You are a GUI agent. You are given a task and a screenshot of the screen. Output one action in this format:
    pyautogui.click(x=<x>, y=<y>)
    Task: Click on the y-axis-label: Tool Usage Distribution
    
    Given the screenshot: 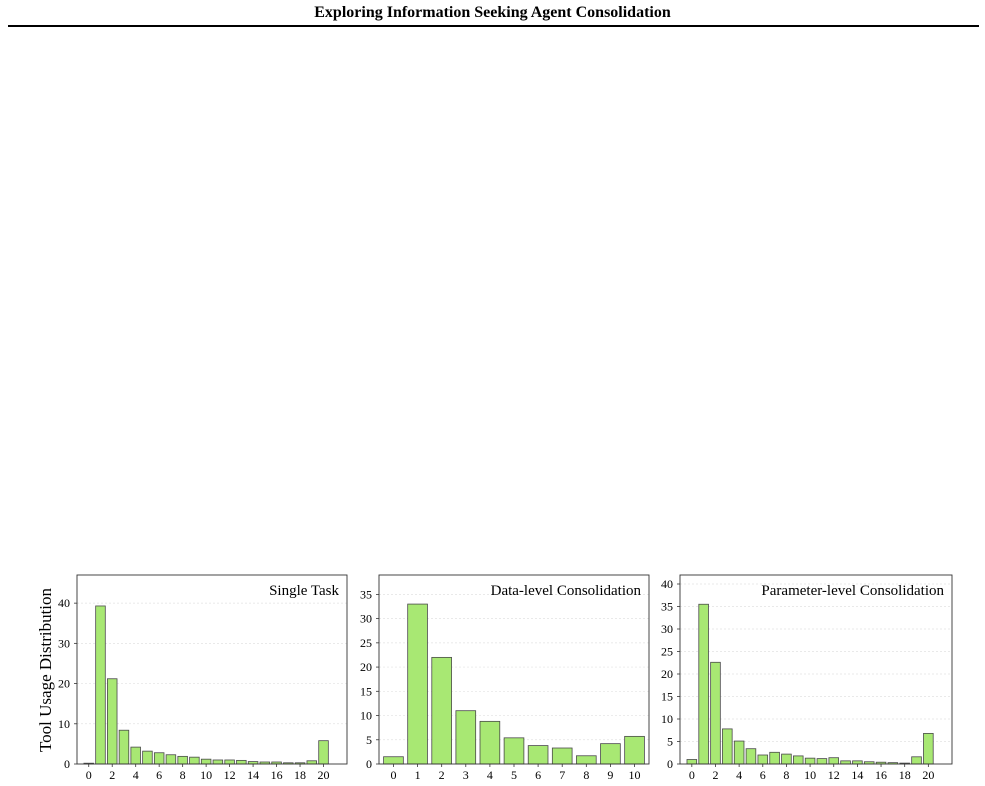 What is the action you would take?
    pyautogui.click(x=45, y=670)
    